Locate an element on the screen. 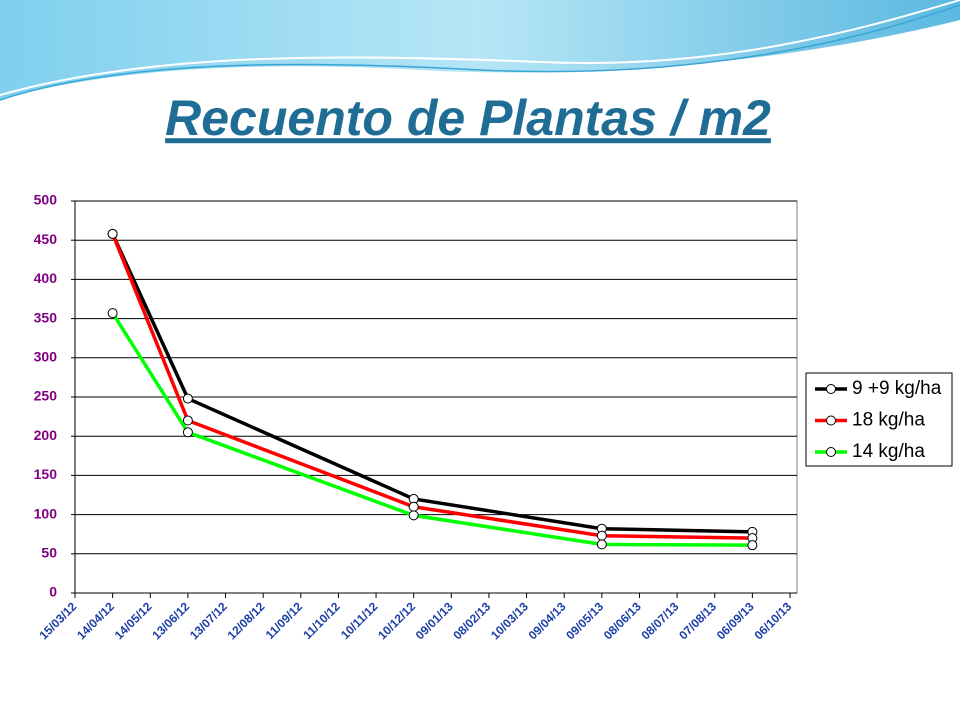  x-tick-label: 06/10/13 is located at coordinates (772, 620).